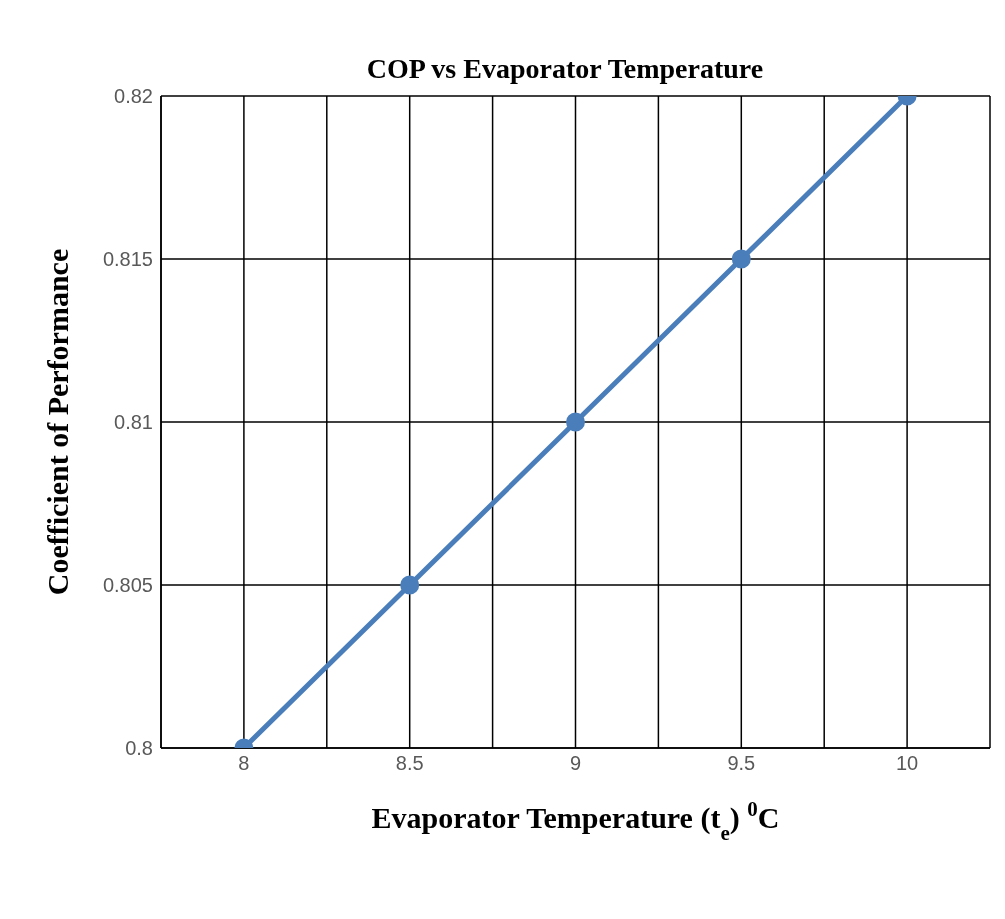 Image resolution: width=1005 pixels, height=919 pixels. I want to click on y-tick-label: 0.81, so click(133, 422).